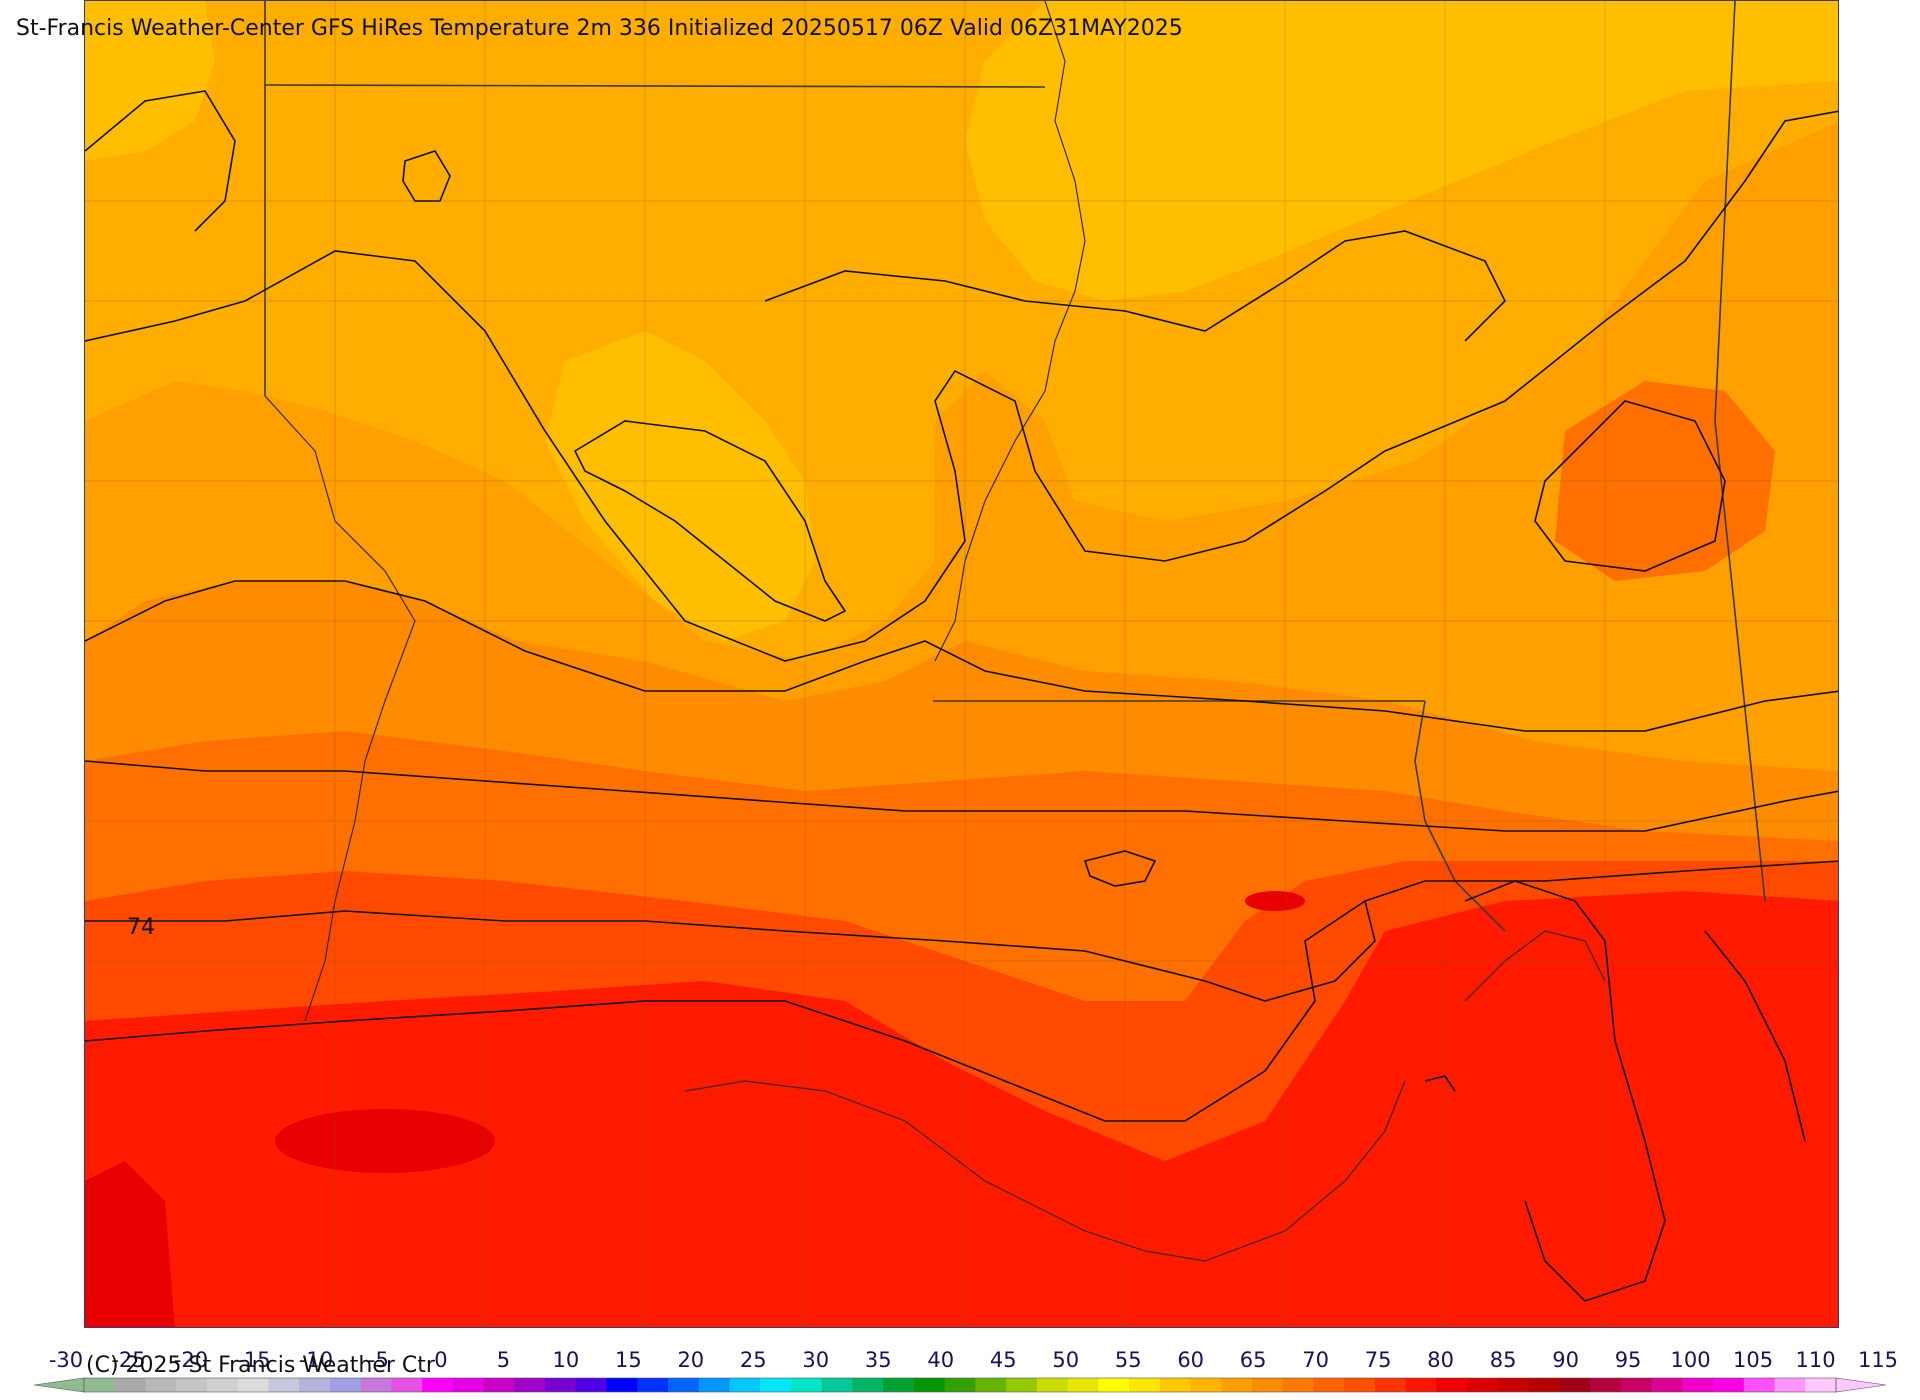 The height and width of the screenshot is (1400, 1920). I want to click on colorbar-end-left, so click(59, 1385).